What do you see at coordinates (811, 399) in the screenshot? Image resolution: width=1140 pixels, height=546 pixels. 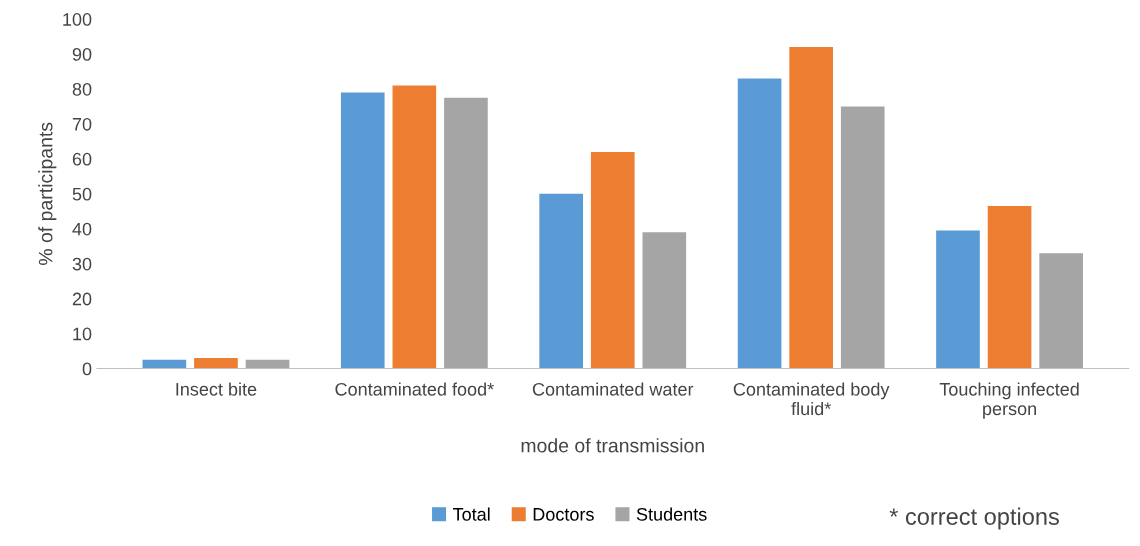 I see `x-tick-label: Contaminated body fluid*` at bounding box center [811, 399].